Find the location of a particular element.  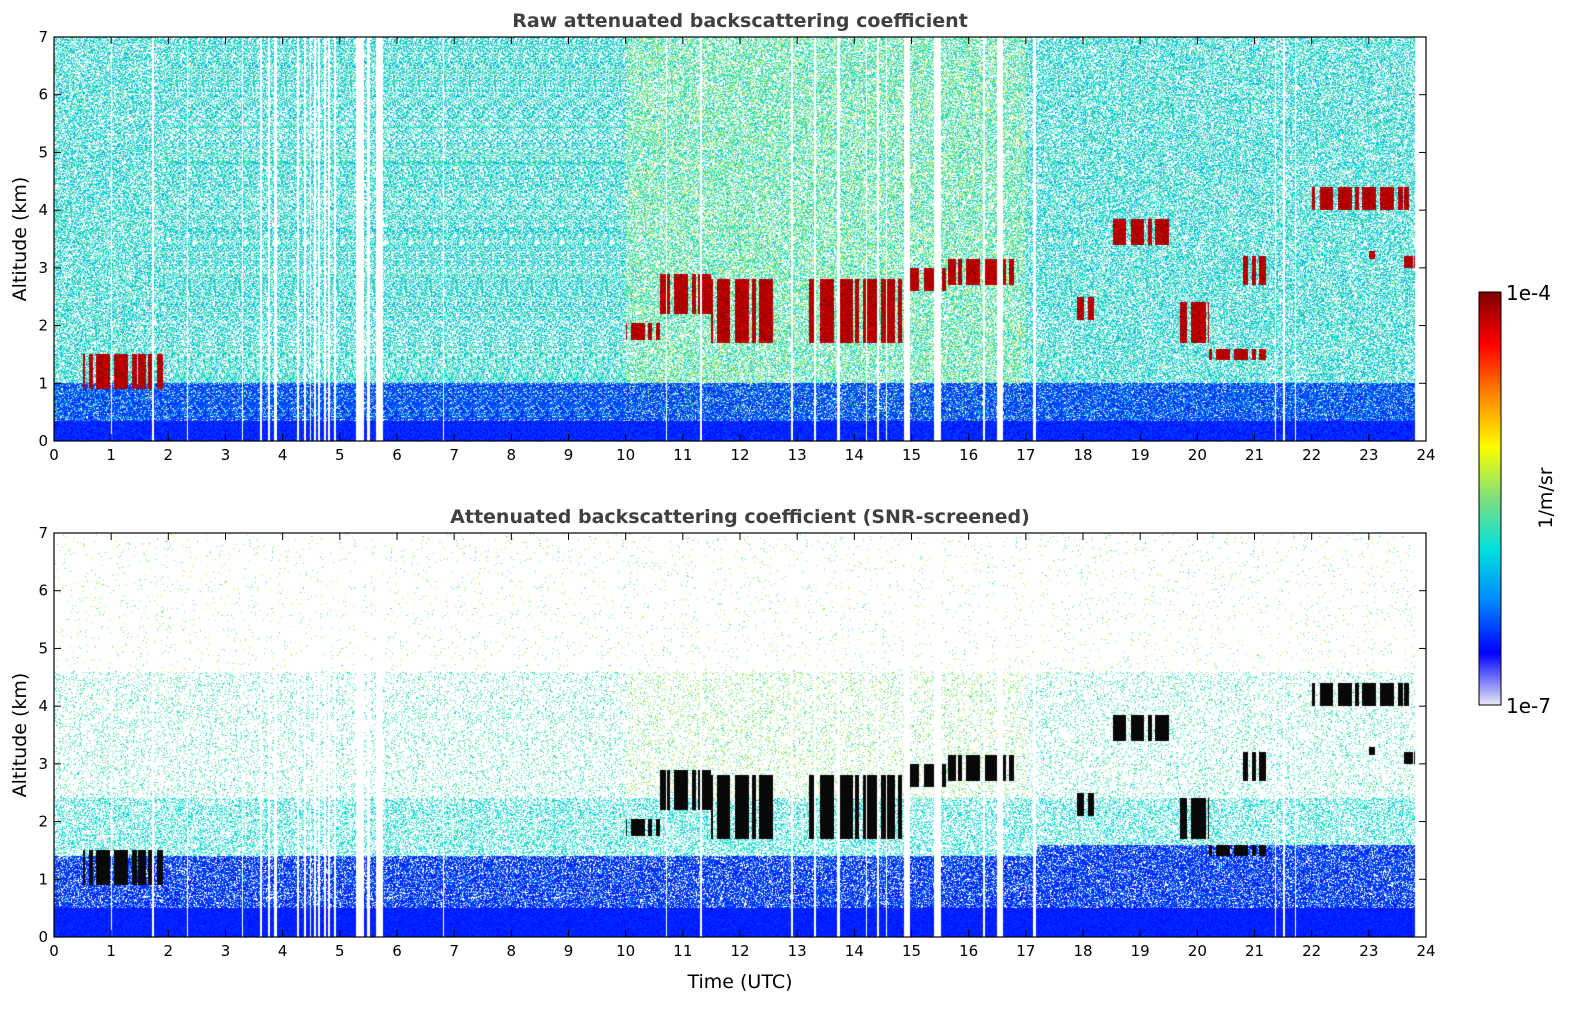

x-axis-label: Time (UTC) is located at coordinates (739, 982).